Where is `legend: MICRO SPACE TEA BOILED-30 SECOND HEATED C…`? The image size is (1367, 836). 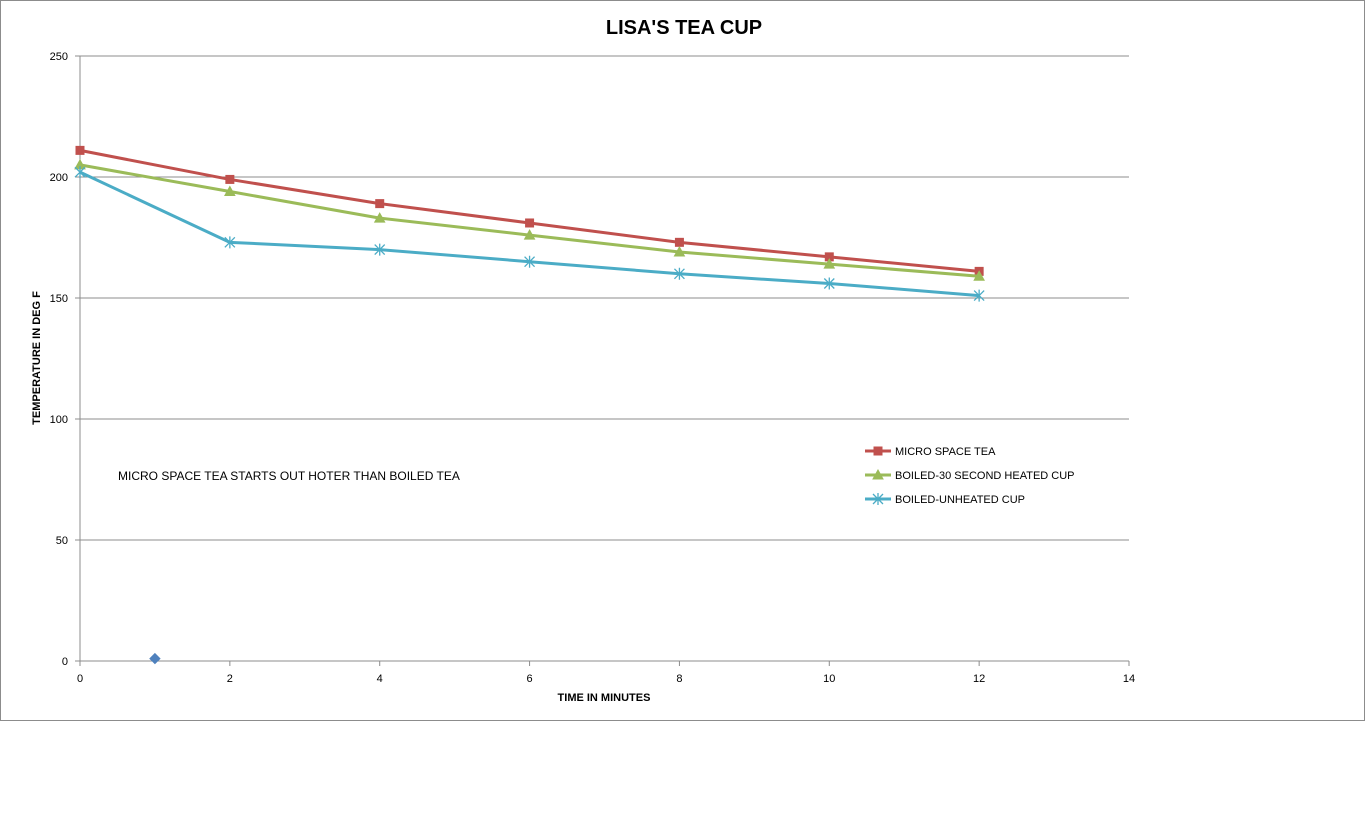 legend: MICRO SPACE TEA BOILED-30 SECOND HEATED C… is located at coordinates (970, 476).